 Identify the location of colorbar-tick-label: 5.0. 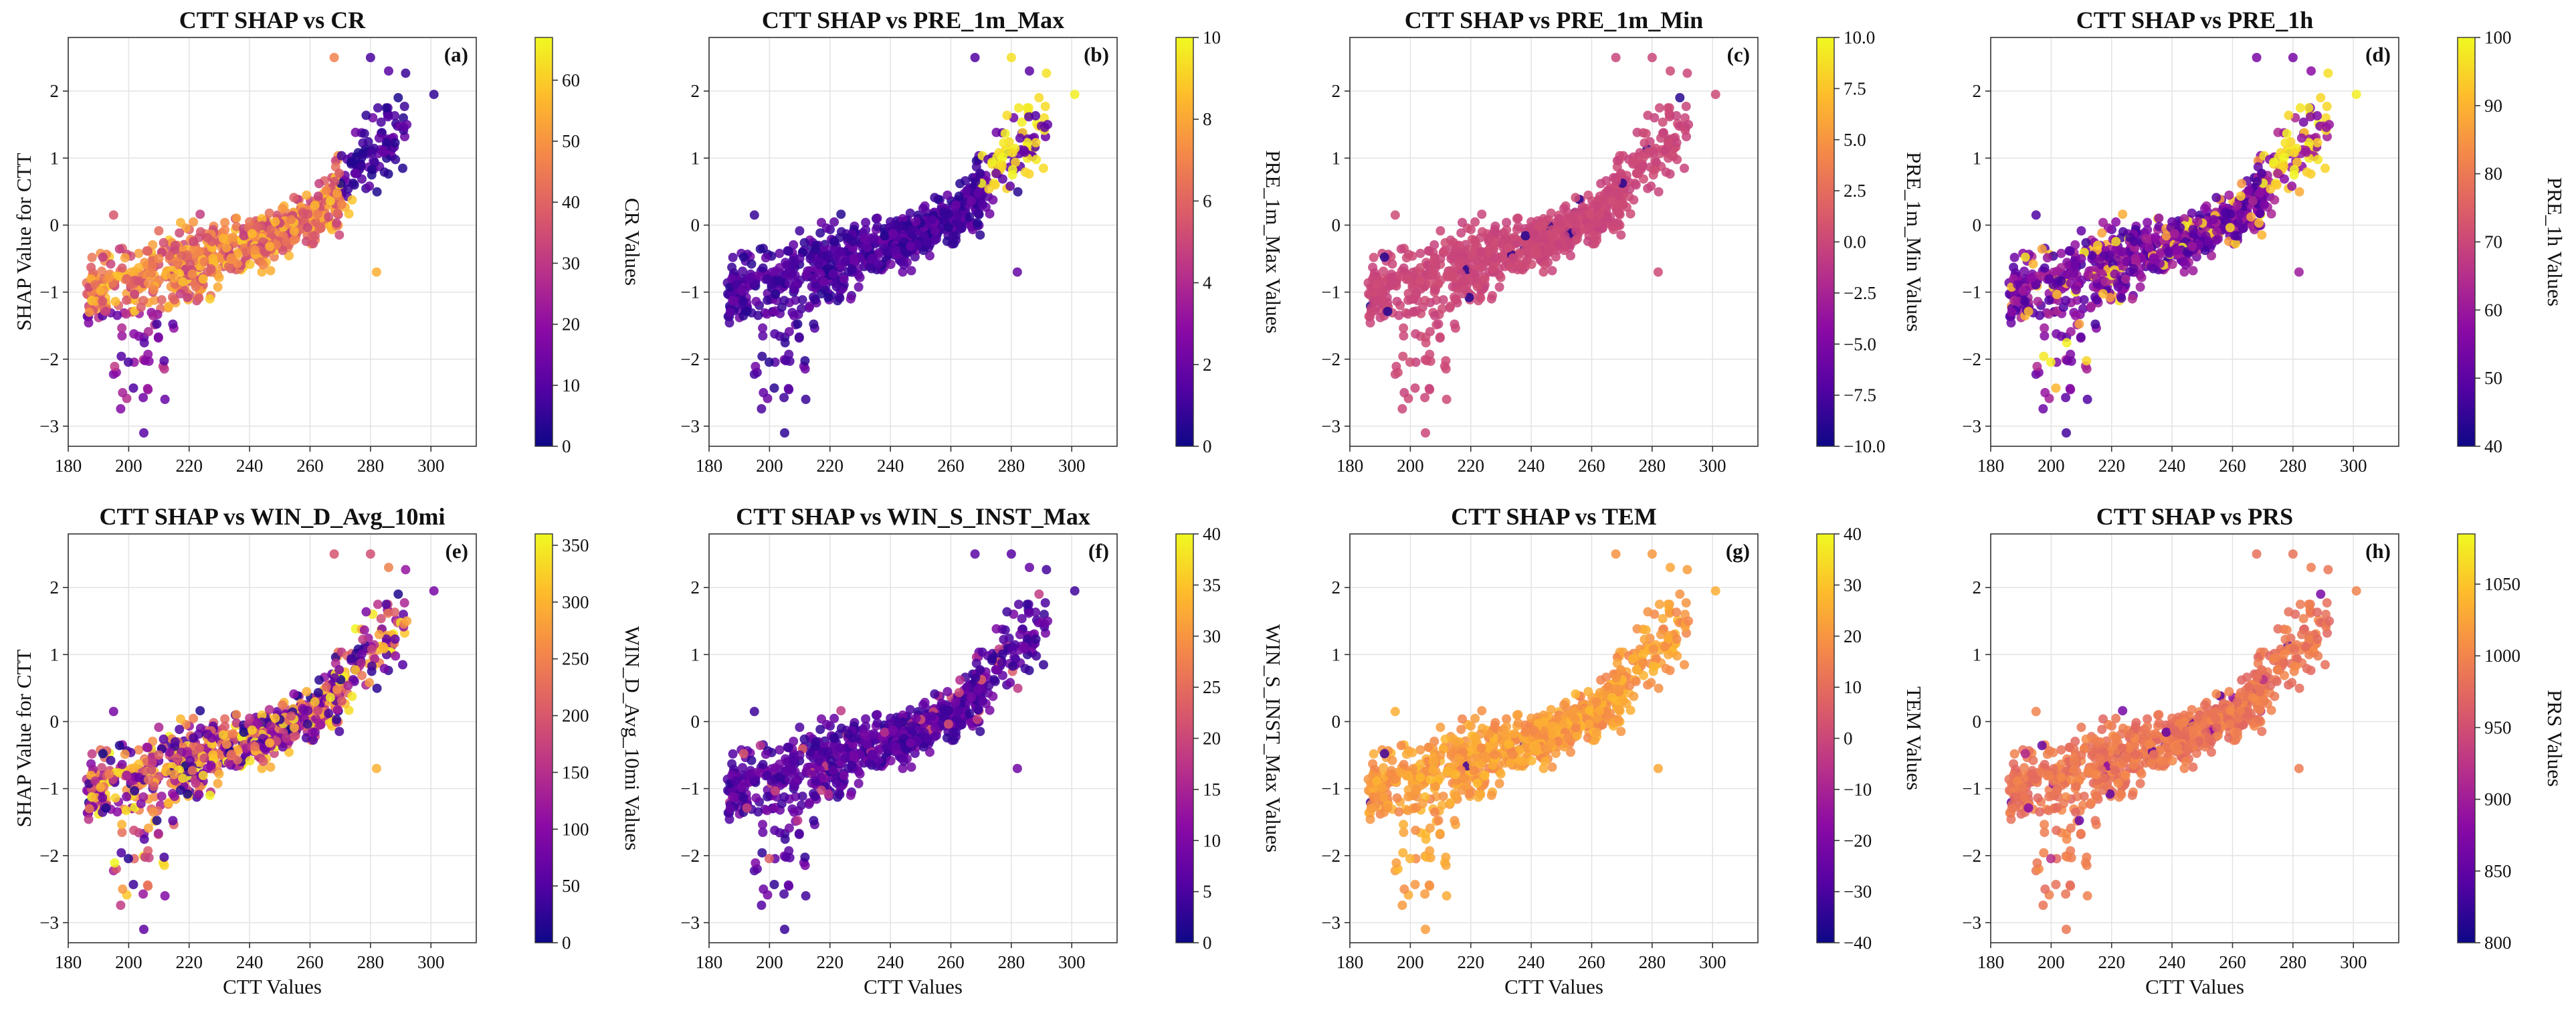
(1855, 140).